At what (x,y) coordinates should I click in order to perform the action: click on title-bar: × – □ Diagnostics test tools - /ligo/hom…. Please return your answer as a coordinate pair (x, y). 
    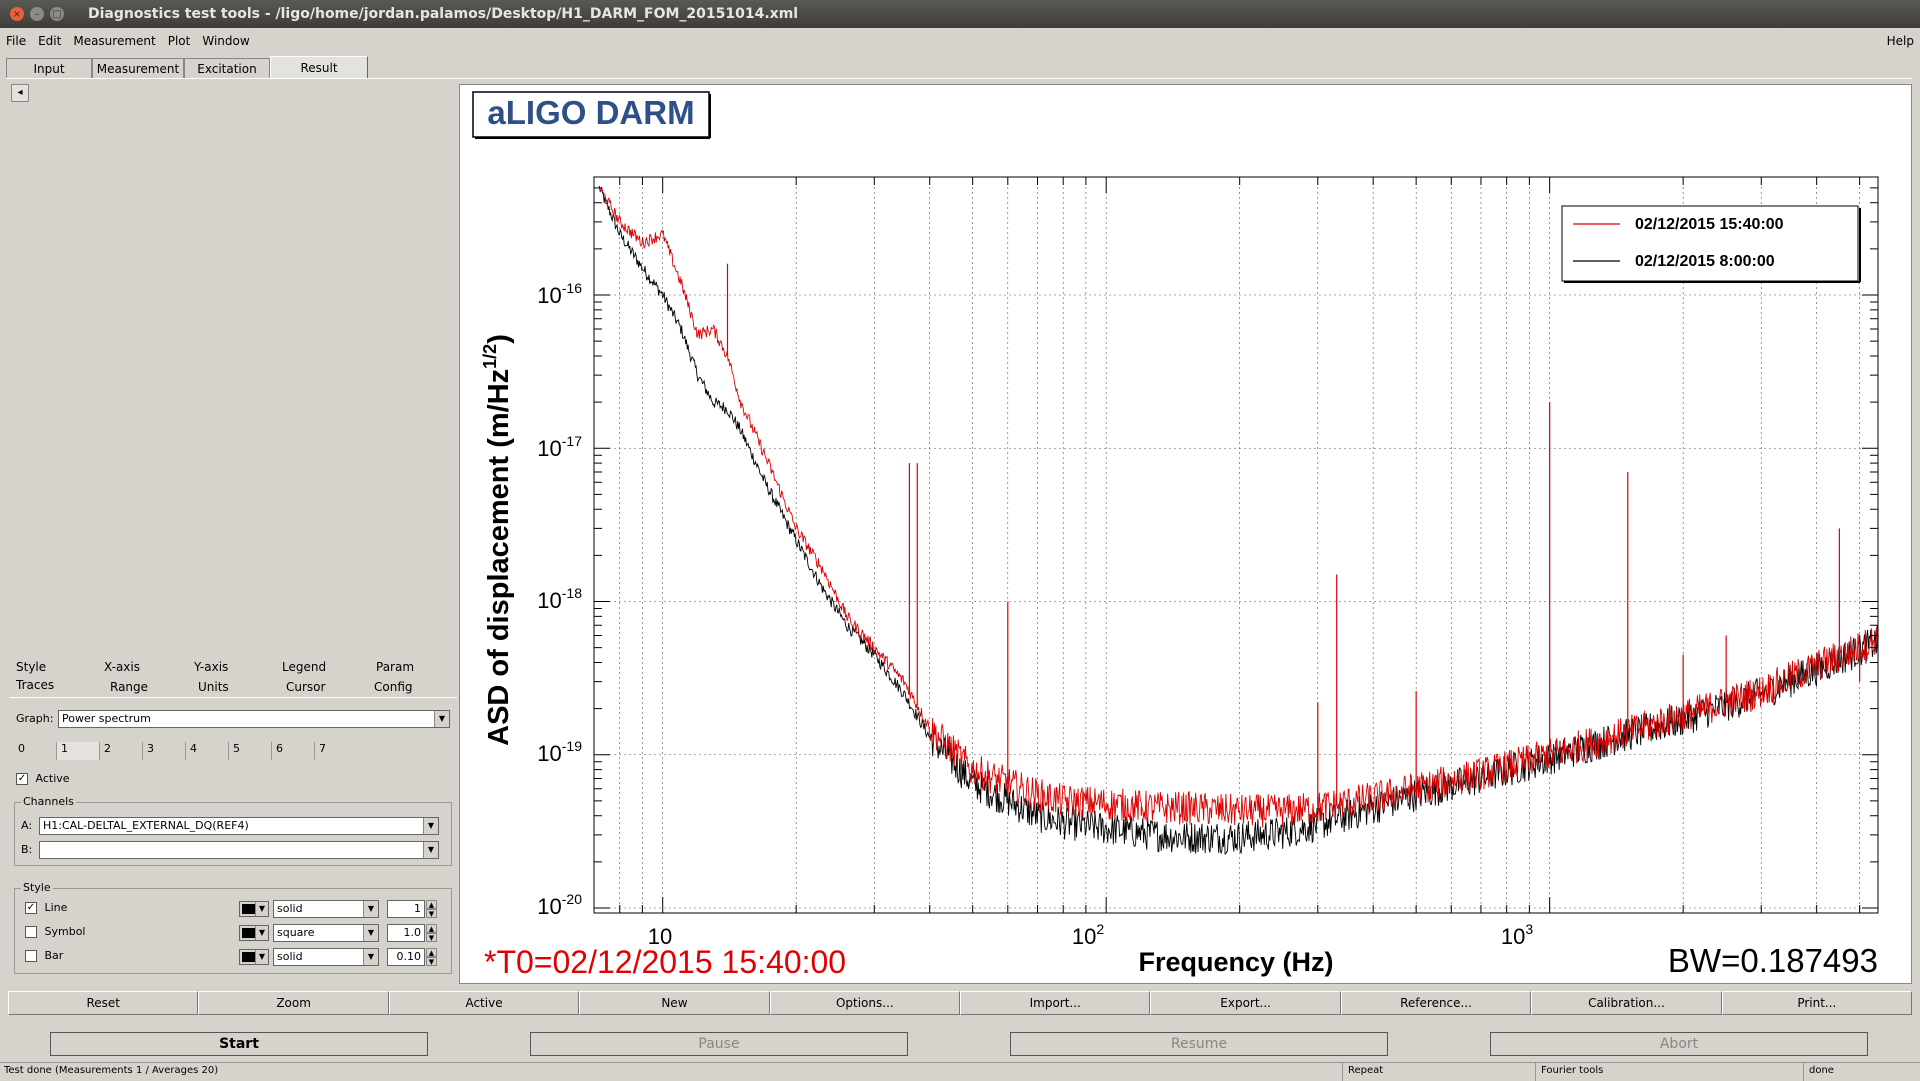
    Looking at the image, I should click on (960, 14).